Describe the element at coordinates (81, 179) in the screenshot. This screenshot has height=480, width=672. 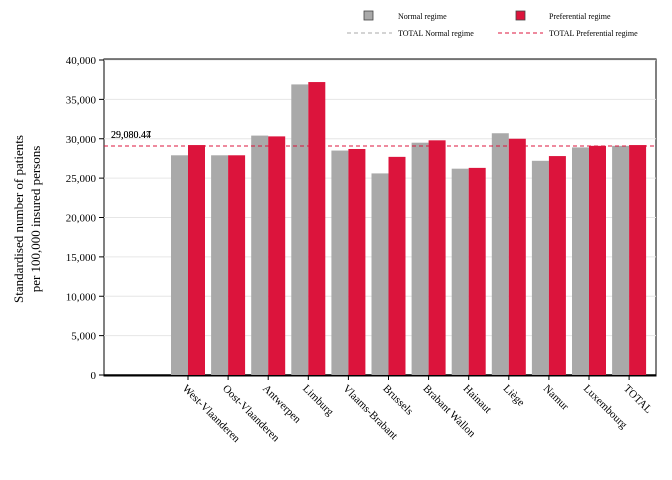
I see `y-tick-label: 25,000` at that location.